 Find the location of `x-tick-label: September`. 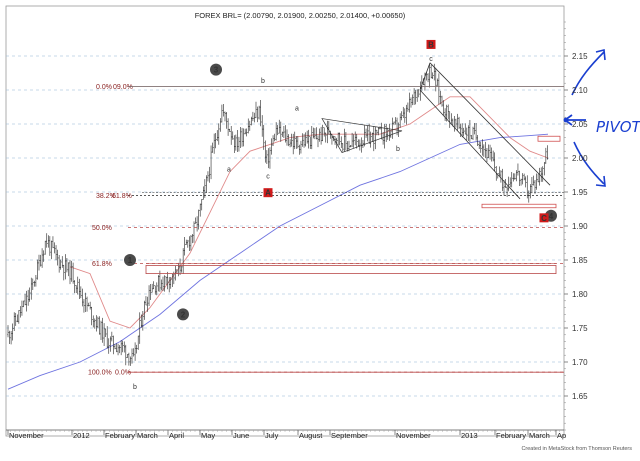

x-tick-label: September is located at coordinates (349, 435).